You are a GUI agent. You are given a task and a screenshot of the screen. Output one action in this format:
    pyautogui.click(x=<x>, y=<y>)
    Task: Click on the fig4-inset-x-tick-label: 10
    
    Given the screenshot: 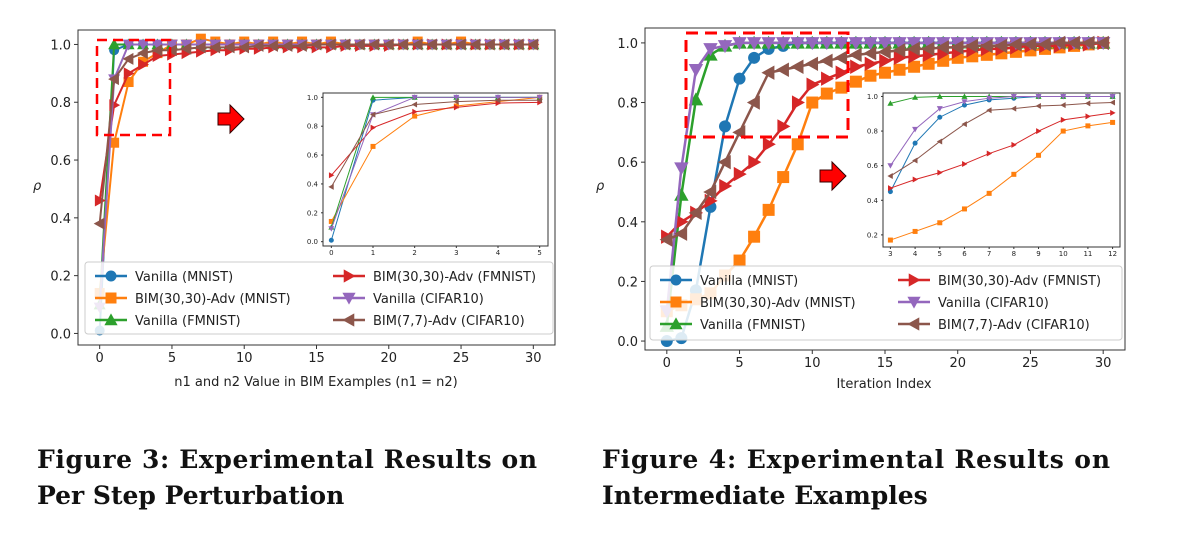 What is the action you would take?
    pyautogui.click(x=1063, y=254)
    